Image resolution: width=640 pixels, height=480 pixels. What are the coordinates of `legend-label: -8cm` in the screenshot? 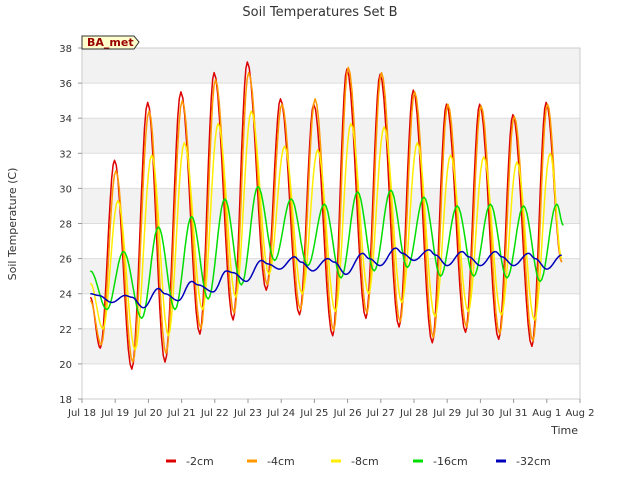 It's located at (365, 461).